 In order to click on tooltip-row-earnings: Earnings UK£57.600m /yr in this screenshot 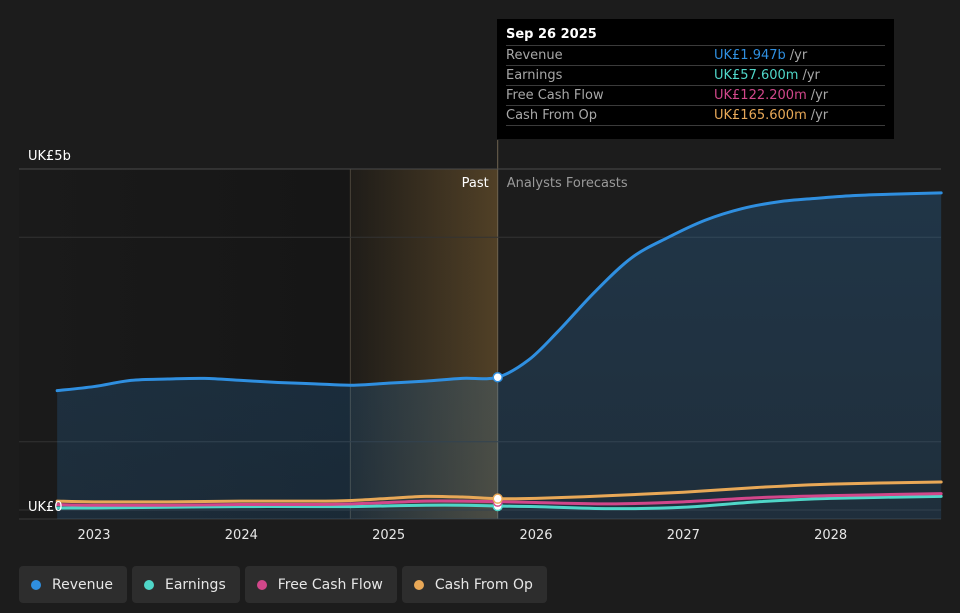, I will do `click(695, 75)`.